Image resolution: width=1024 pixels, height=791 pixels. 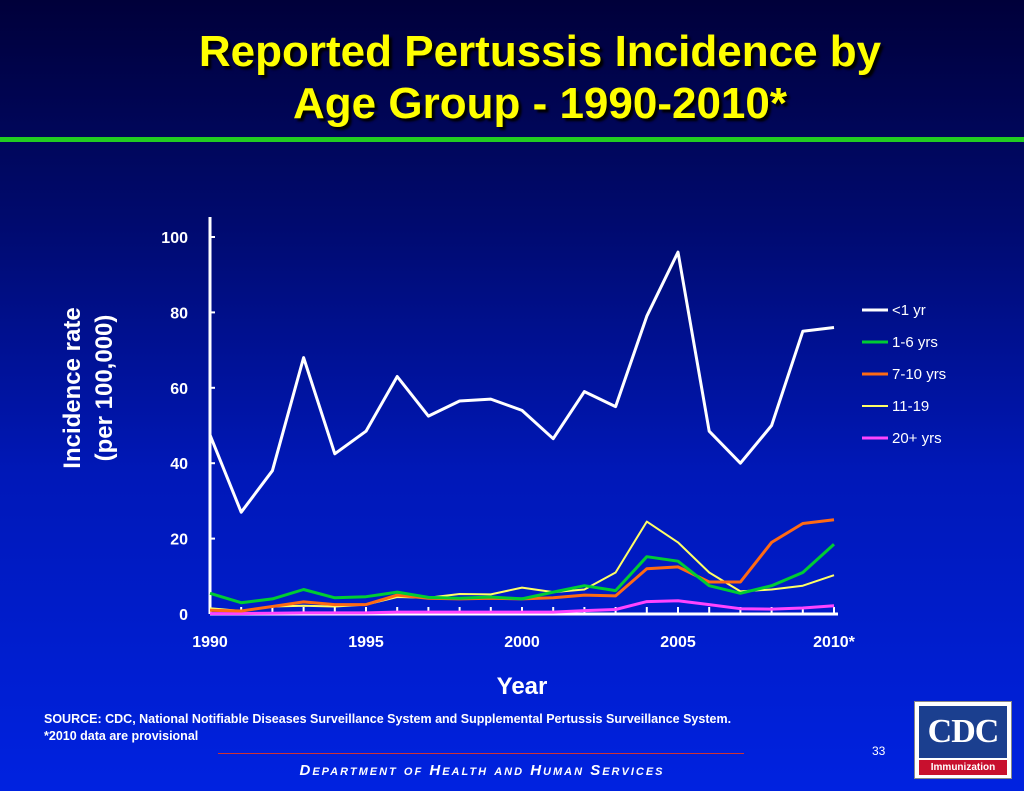 What do you see at coordinates (121, 736) in the screenshot?
I see `provisional-note: *2010 data are provisional` at bounding box center [121, 736].